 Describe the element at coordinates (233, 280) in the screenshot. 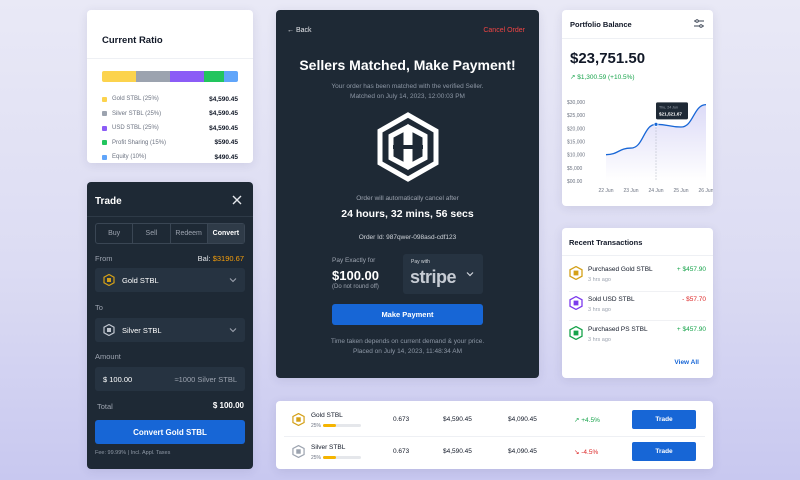

I see `chevron-down-icon` at that location.